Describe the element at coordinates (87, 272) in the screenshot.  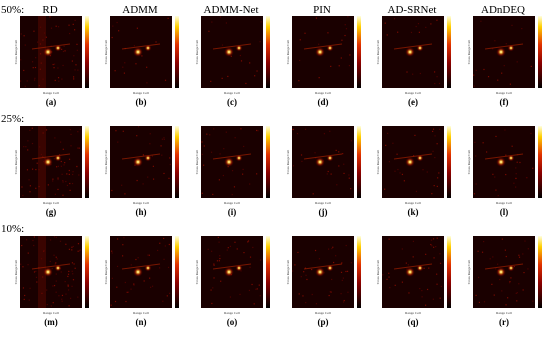
I see `colorbar` at that location.